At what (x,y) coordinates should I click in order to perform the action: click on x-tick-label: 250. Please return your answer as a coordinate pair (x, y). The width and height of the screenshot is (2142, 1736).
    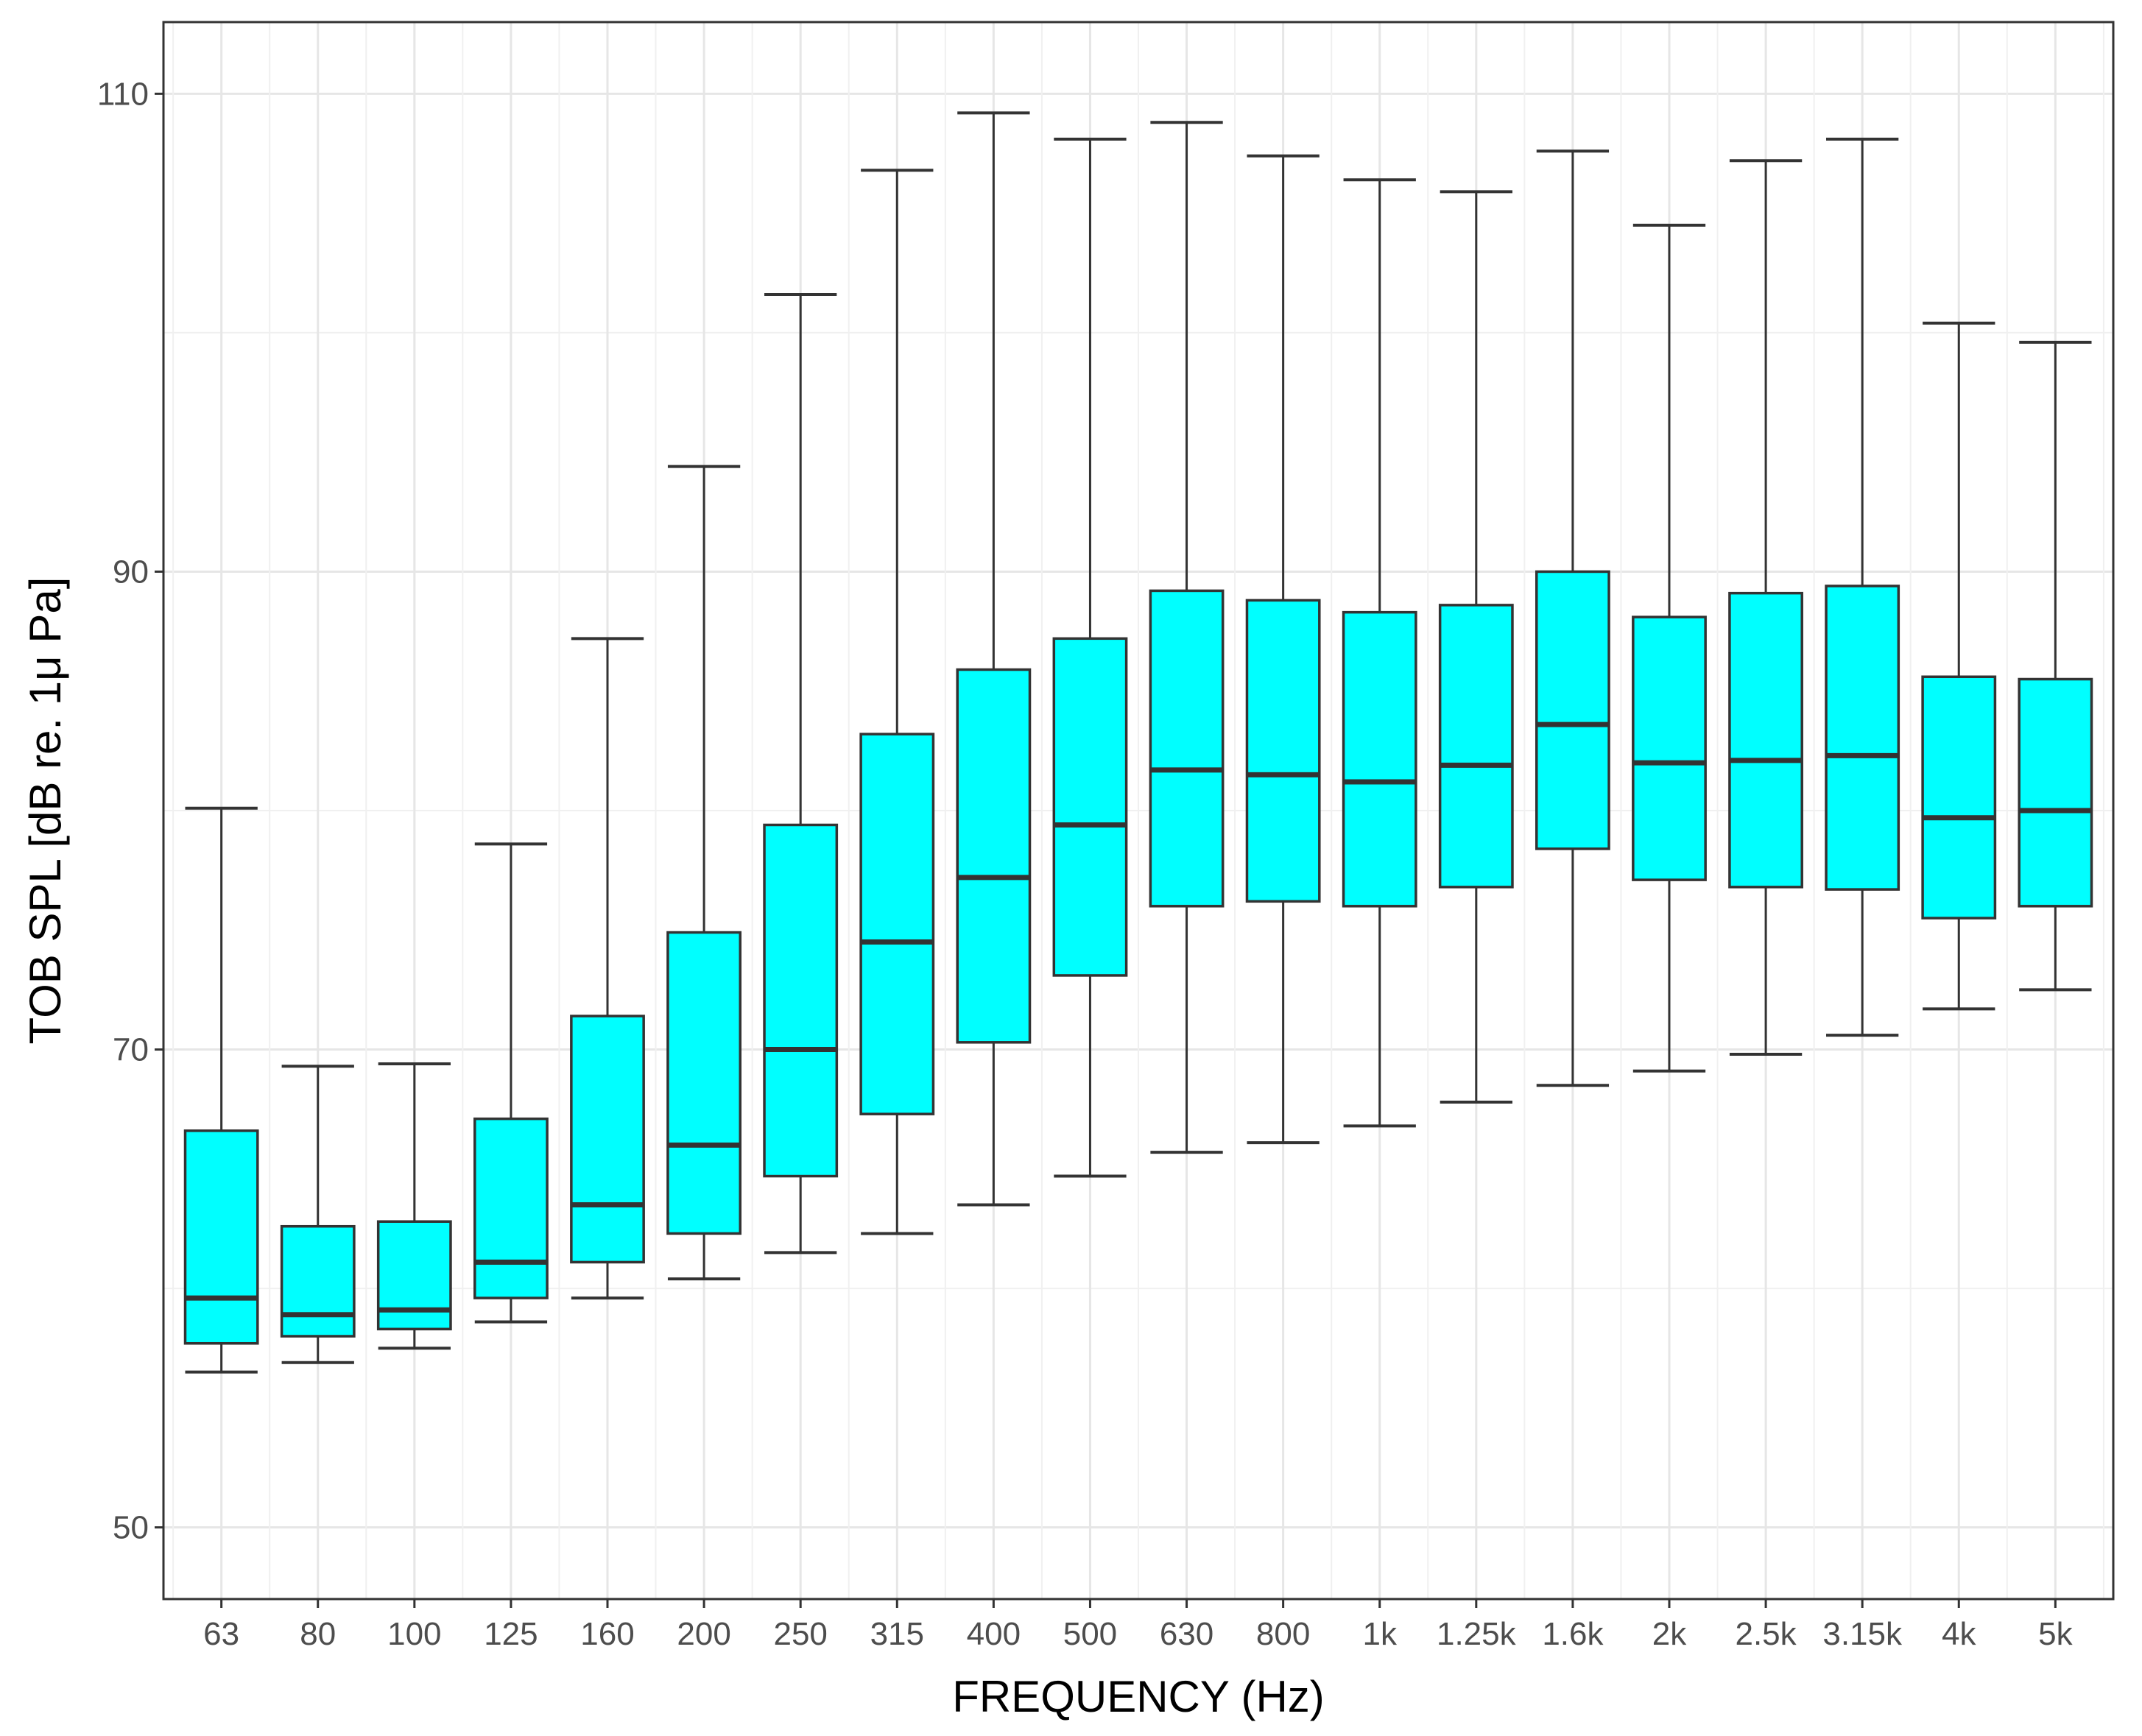
    Looking at the image, I should click on (800, 1634).